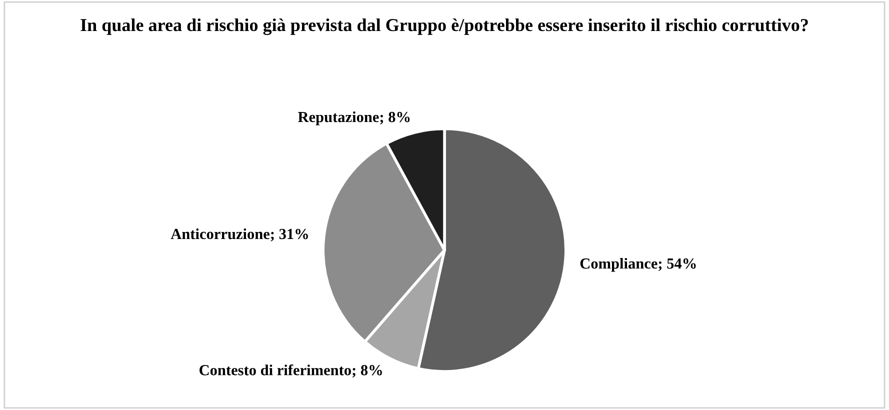  I want to click on slice-label: Compliance; 54%, so click(638, 265).